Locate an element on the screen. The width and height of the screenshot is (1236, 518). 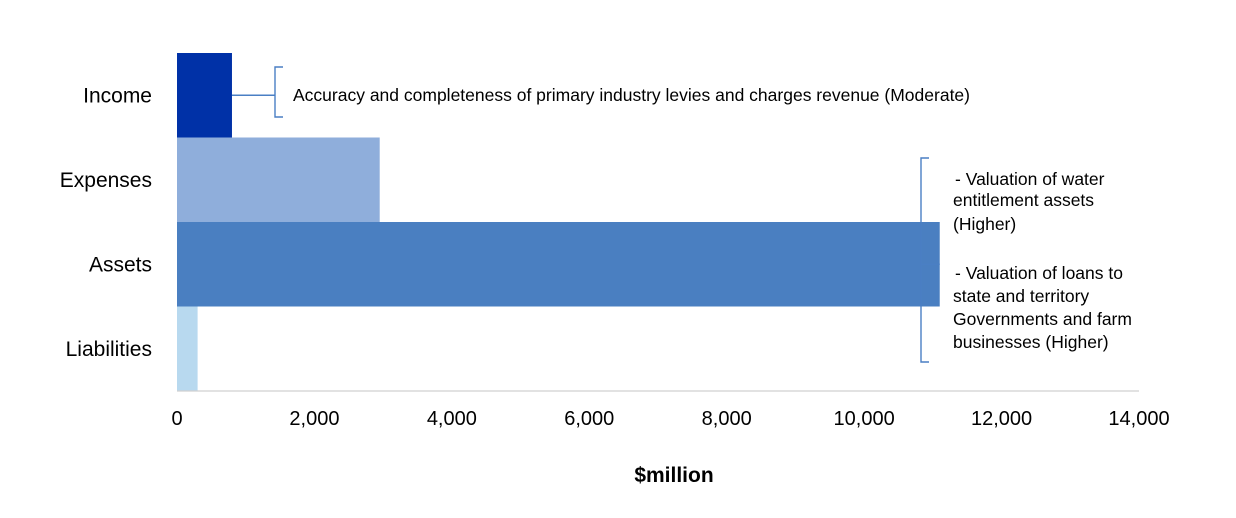
bar-income is located at coordinates (204, 95).